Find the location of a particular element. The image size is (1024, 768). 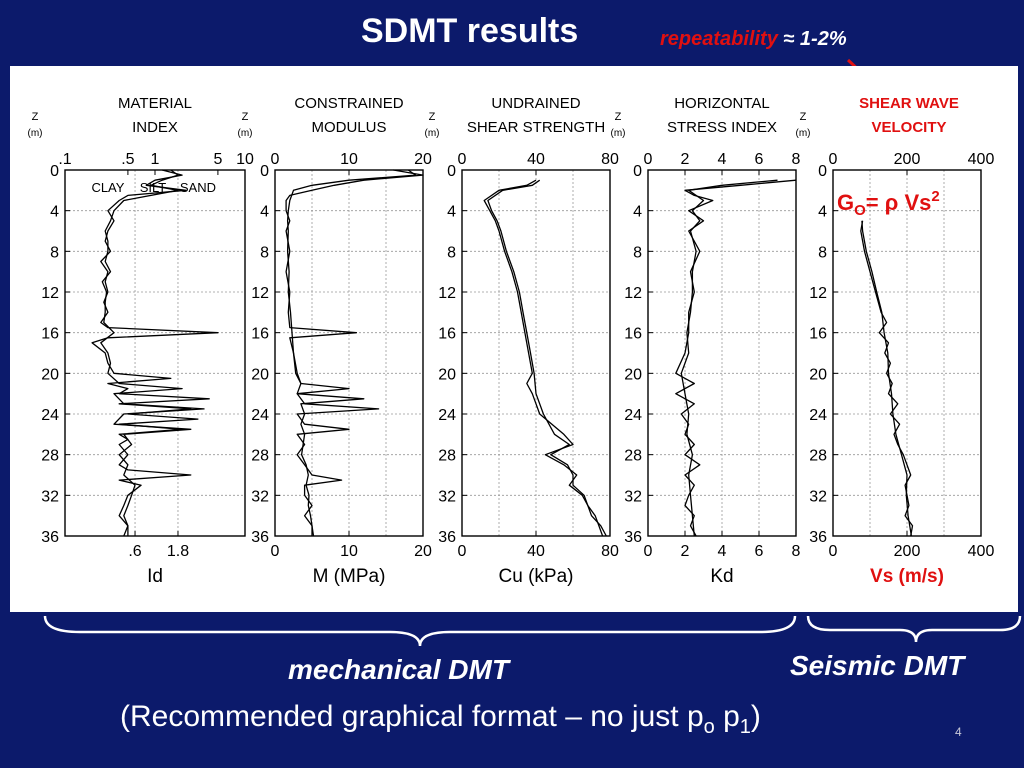

chart-title-line-2: STRESS INDEX is located at coordinates (722, 127).